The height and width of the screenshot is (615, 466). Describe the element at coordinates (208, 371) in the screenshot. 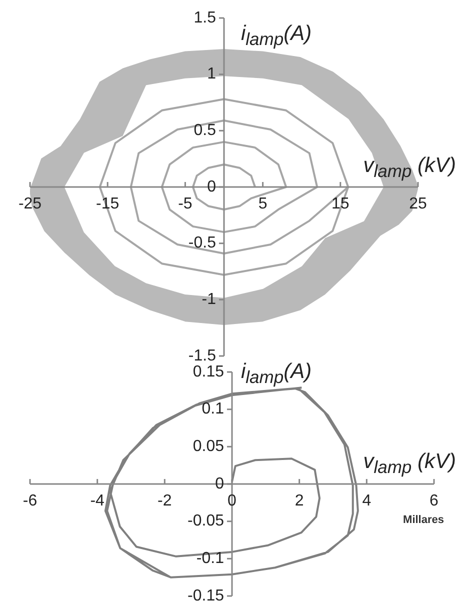

I see `y-tick-label: 0.15` at that location.